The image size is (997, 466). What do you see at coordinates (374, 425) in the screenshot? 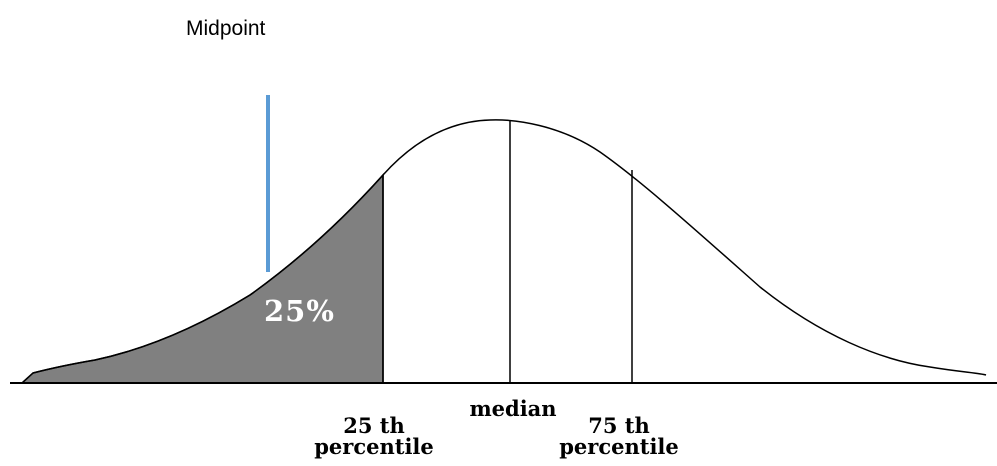
I see `p25-label-line1: 25 th` at bounding box center [374, 425].